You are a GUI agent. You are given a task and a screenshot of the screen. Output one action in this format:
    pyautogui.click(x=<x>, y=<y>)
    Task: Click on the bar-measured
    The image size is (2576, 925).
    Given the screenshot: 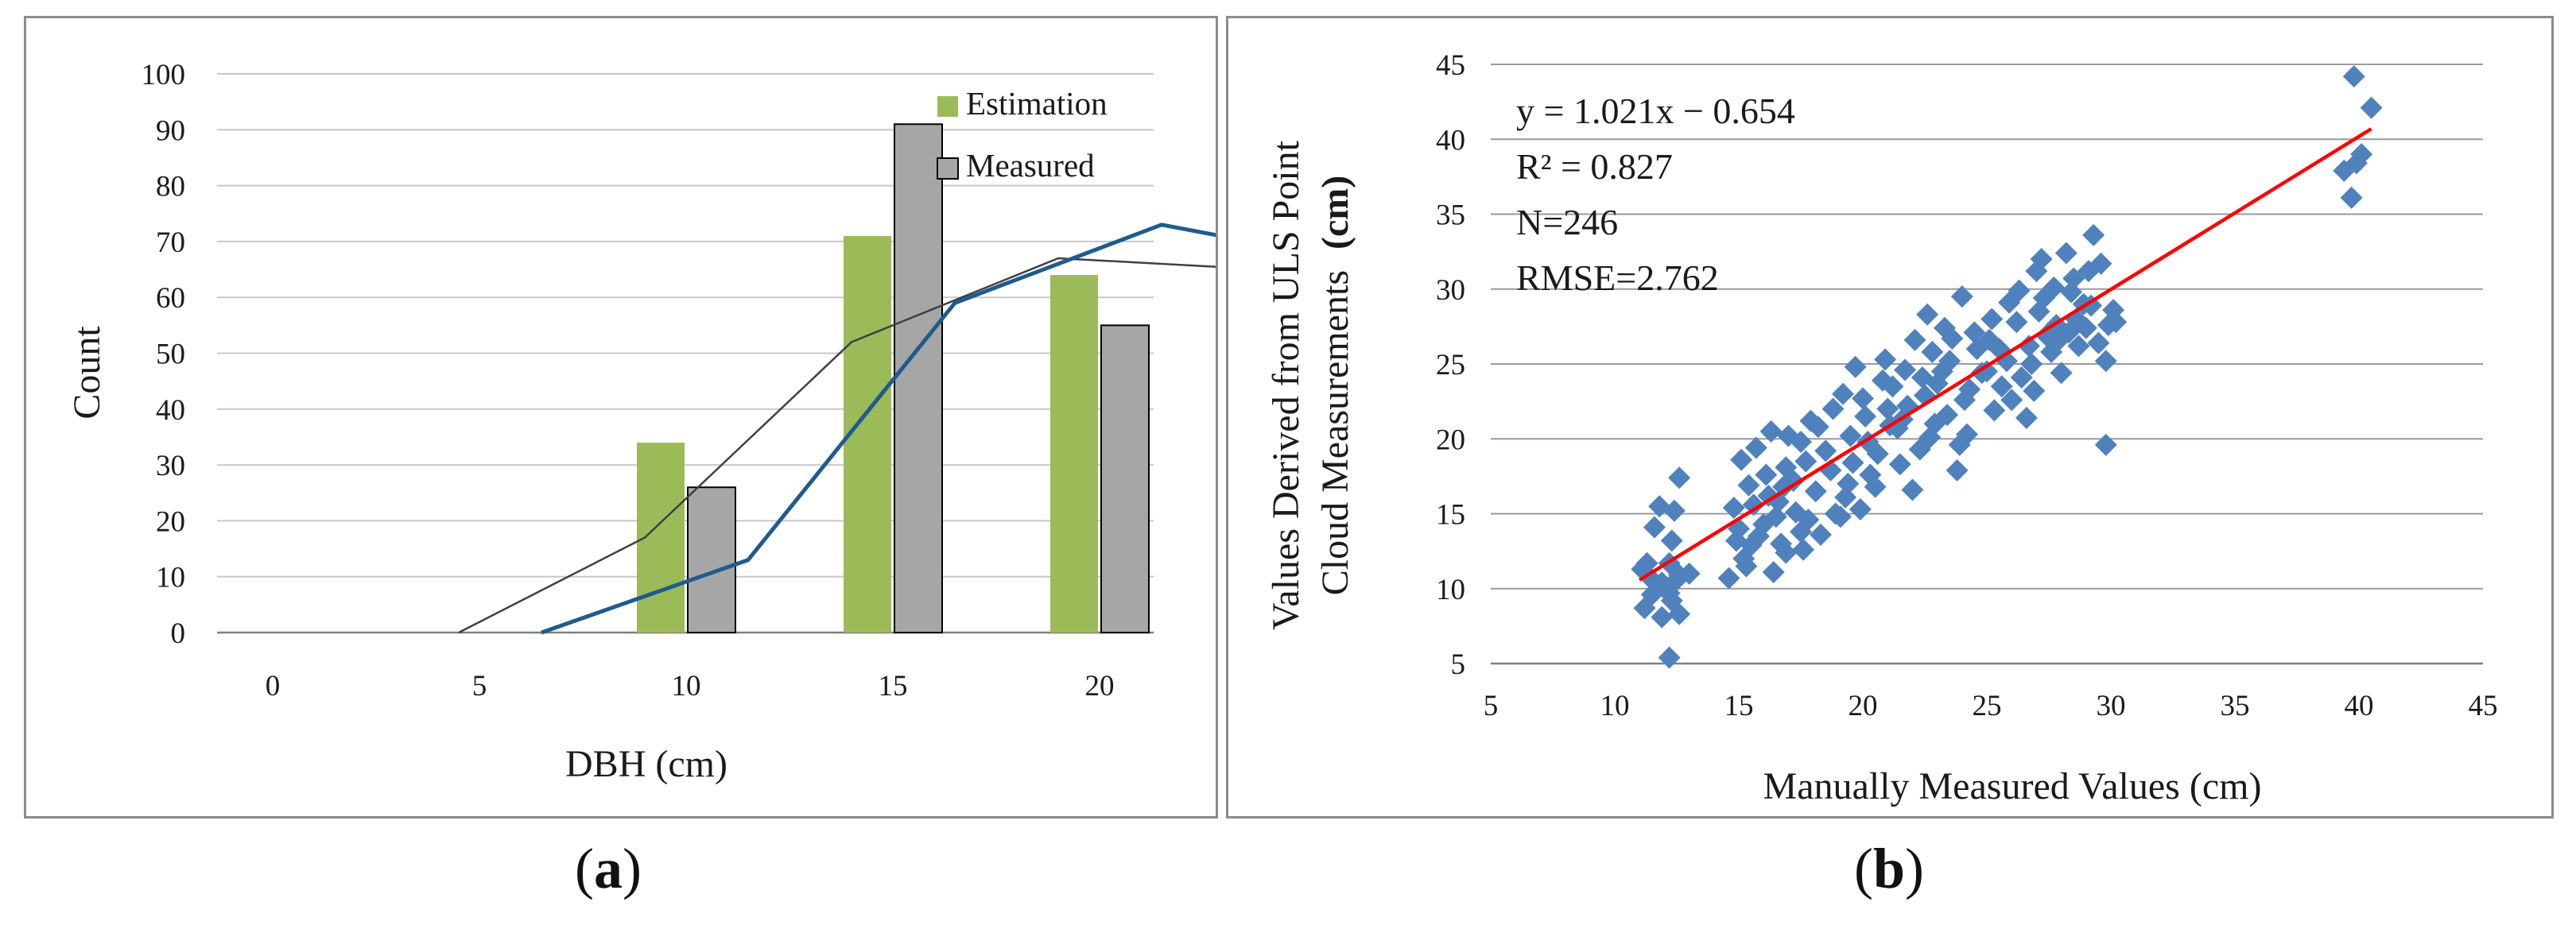 What is the action you would take?
    pyautogui.click(x=1125, y=478)
    